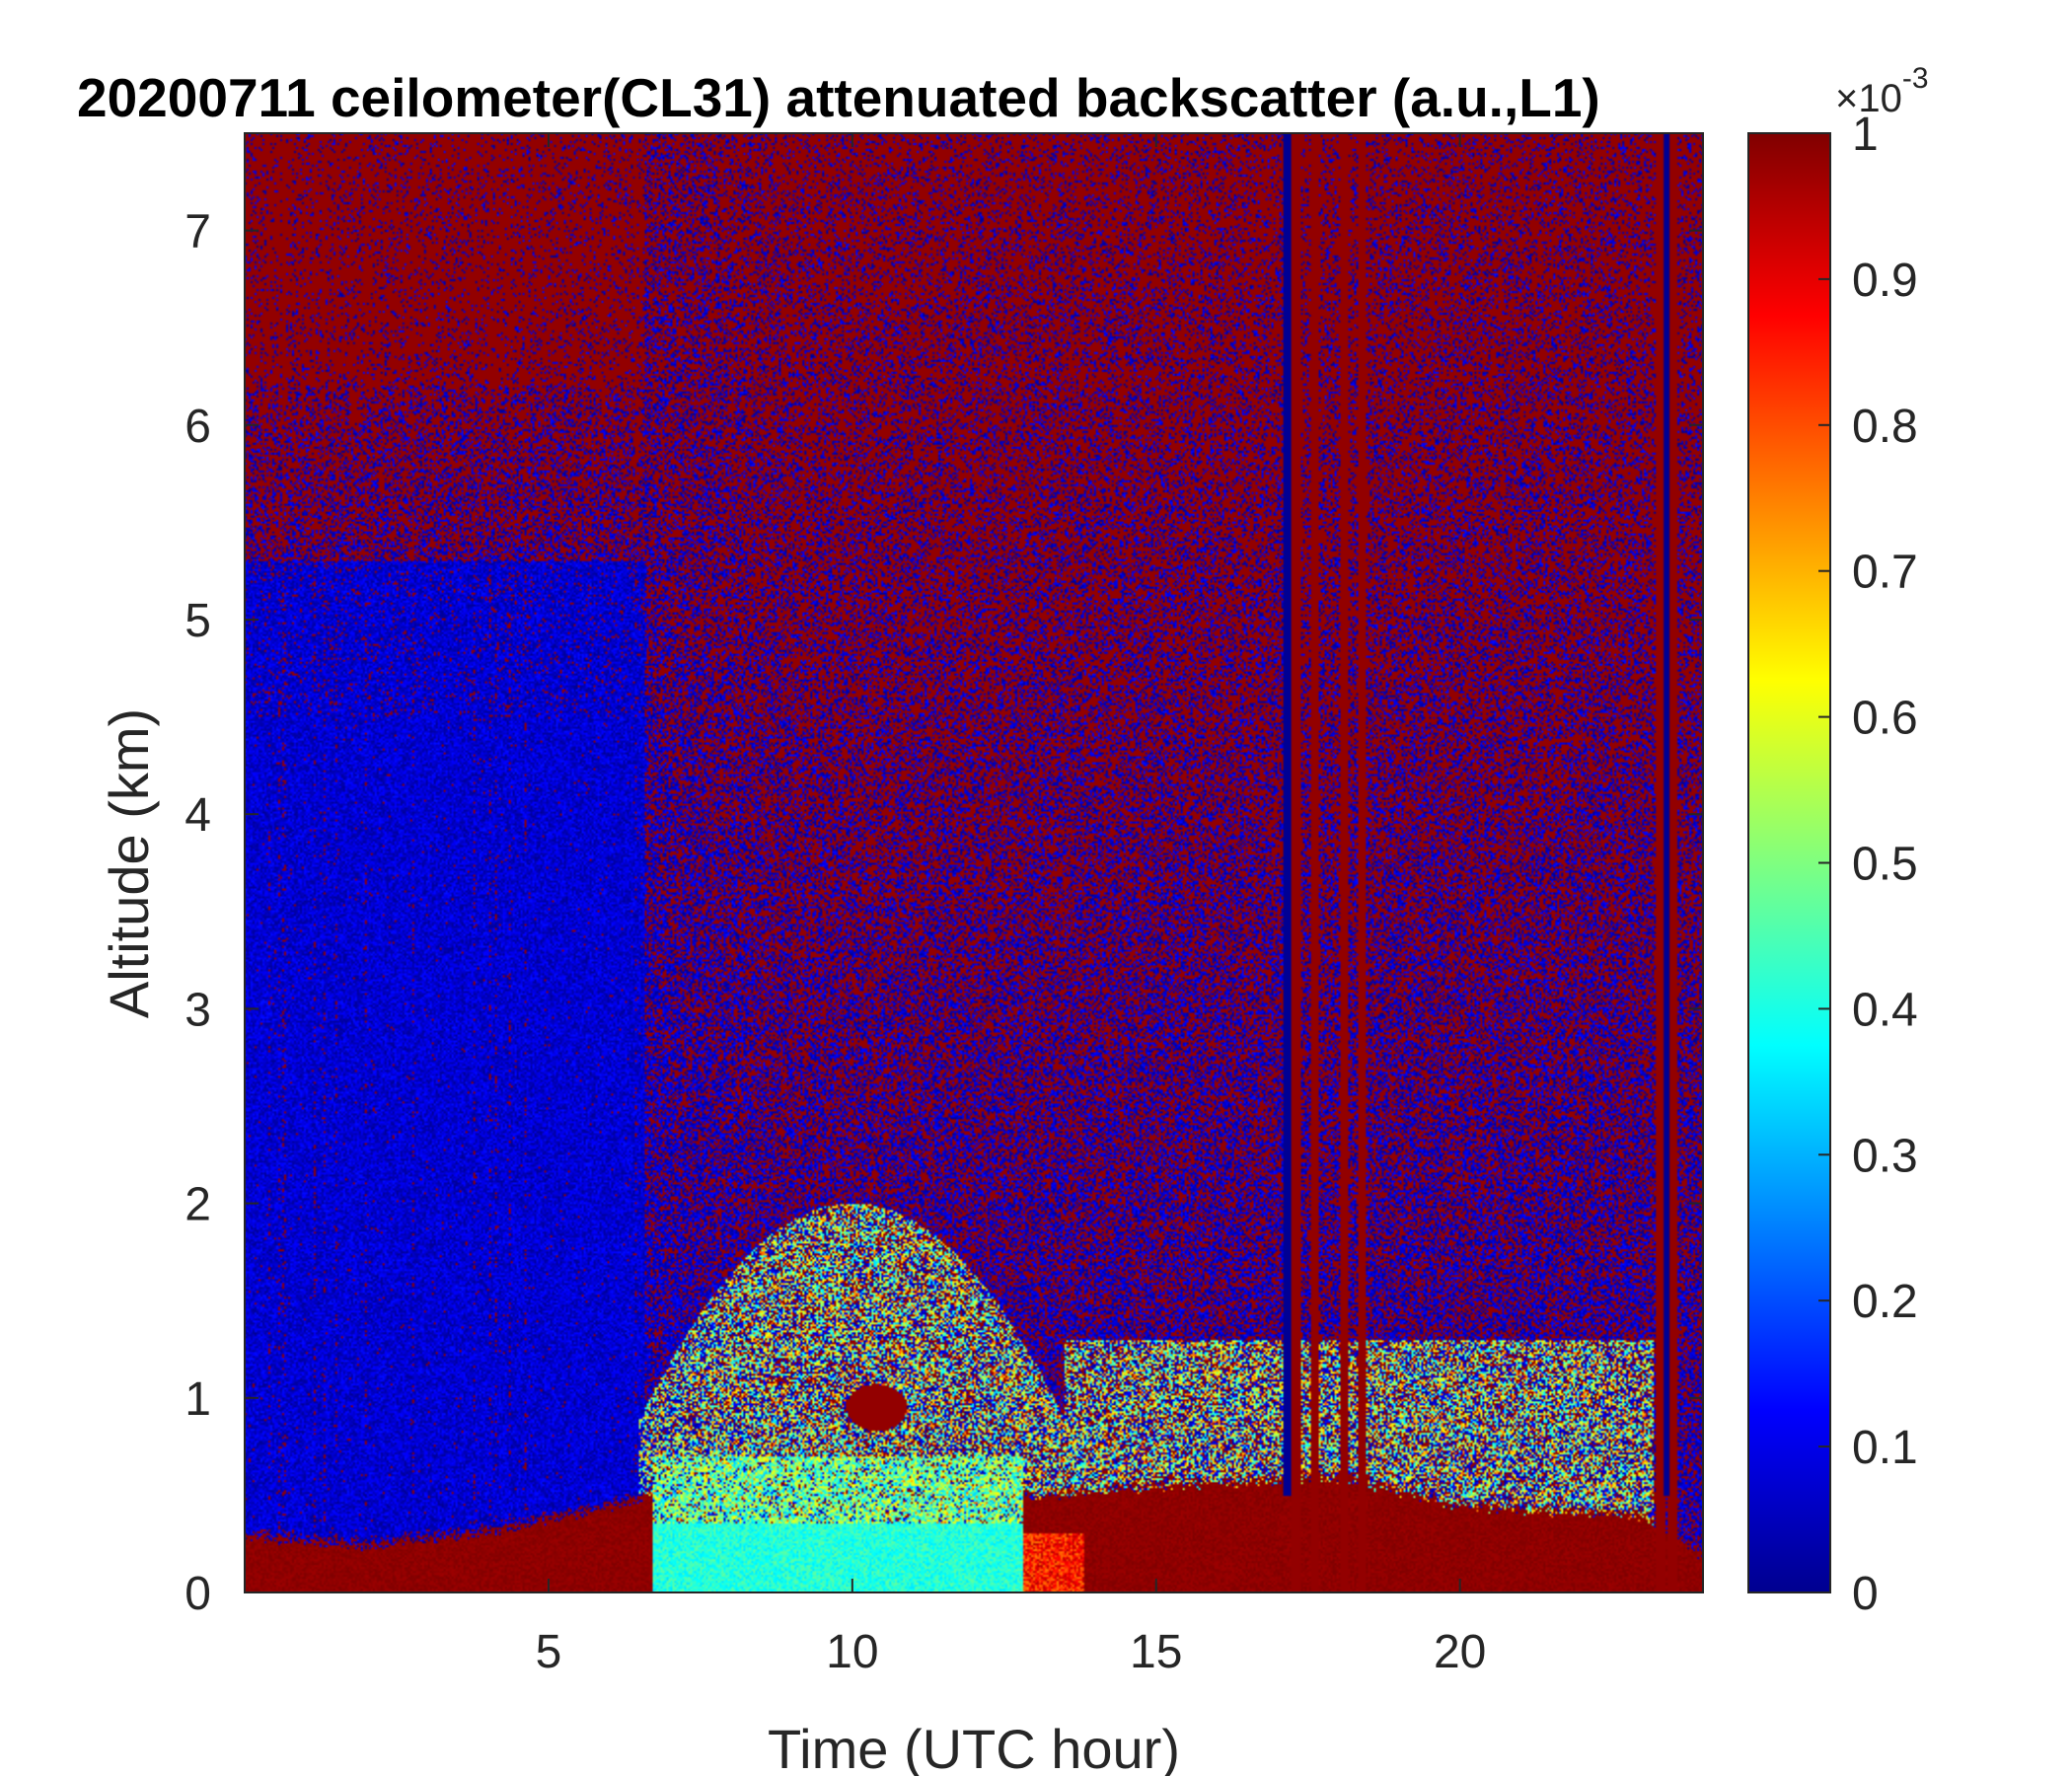  Describe the element at coordinates (852, 1652) in the screenshot. I see `x-tick-label: 10` at that location.